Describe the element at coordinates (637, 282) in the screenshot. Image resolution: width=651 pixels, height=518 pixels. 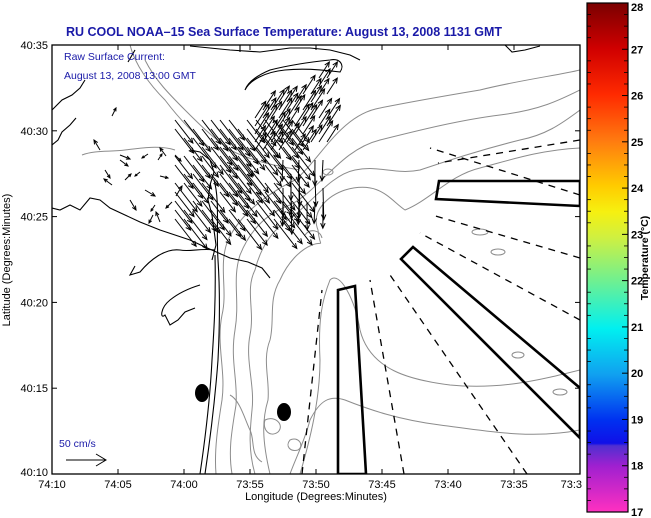
I see `colorbar-tick-label: 22` at that location.